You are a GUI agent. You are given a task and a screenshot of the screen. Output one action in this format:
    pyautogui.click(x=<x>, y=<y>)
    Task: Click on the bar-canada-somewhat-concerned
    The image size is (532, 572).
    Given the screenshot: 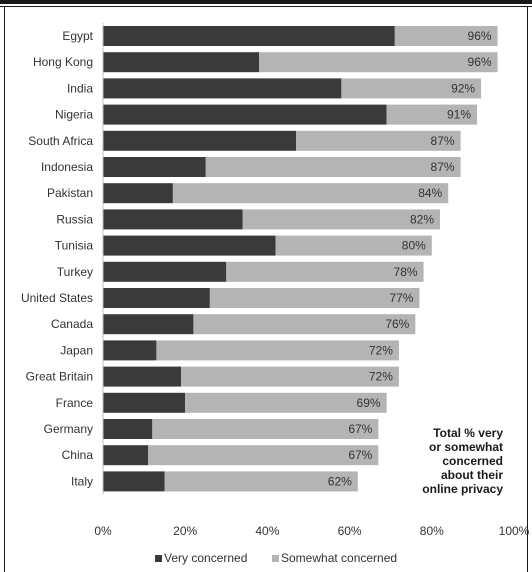 What is the action you would take?
    pyautogui.click(x=304, y=324)
    